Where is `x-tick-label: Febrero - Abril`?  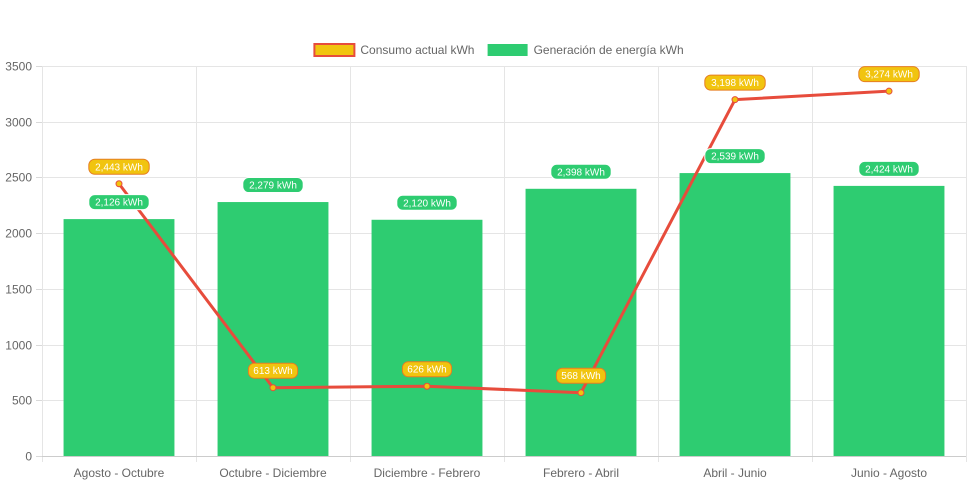 x-tick-label: Febrero - Abril is located at coordinates (581, 473).